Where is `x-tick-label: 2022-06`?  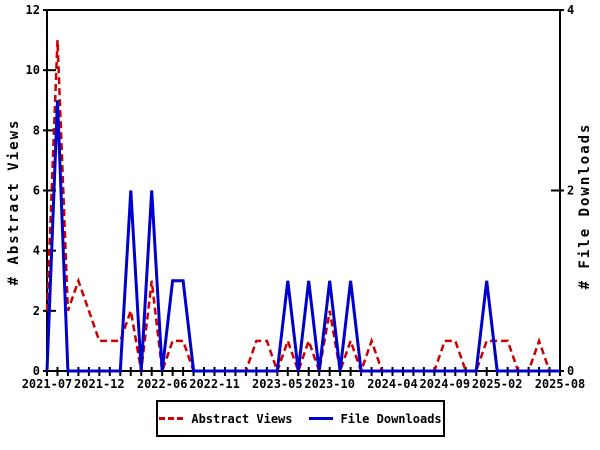
x-tick-label: 2022-06 is located at coordinates (162, 384).